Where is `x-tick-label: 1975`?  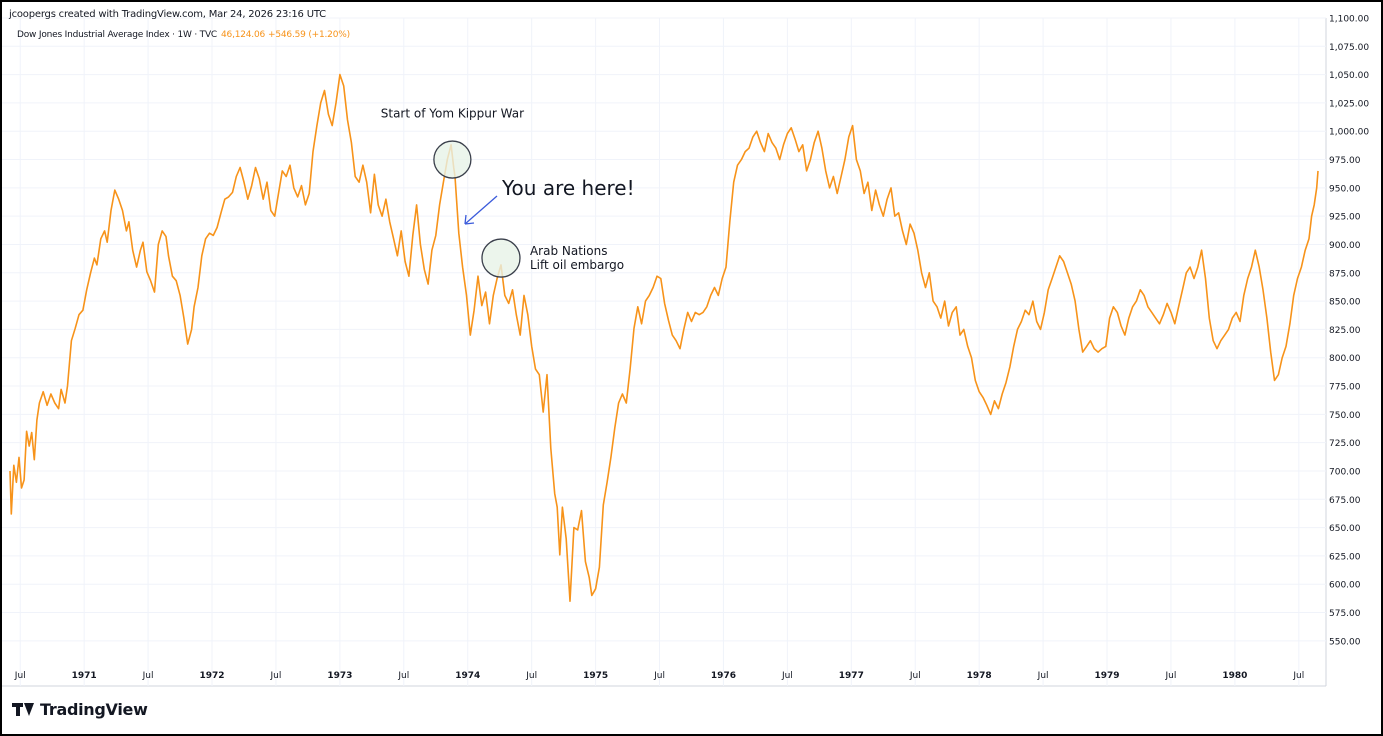 x-tick-label: 1975 is located at coordinates (595, 676).